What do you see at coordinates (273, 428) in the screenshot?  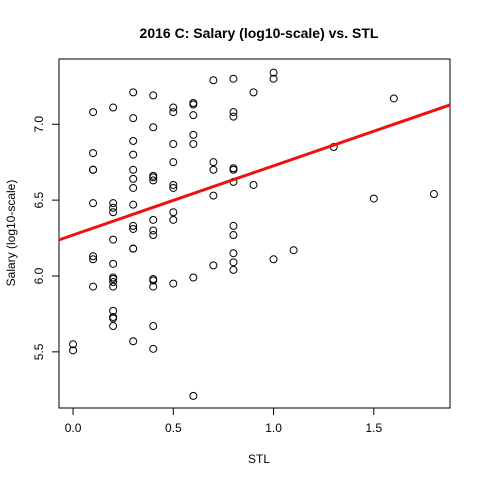 I see `x-tick-label: 1.0` at bounding box center [273, 428].